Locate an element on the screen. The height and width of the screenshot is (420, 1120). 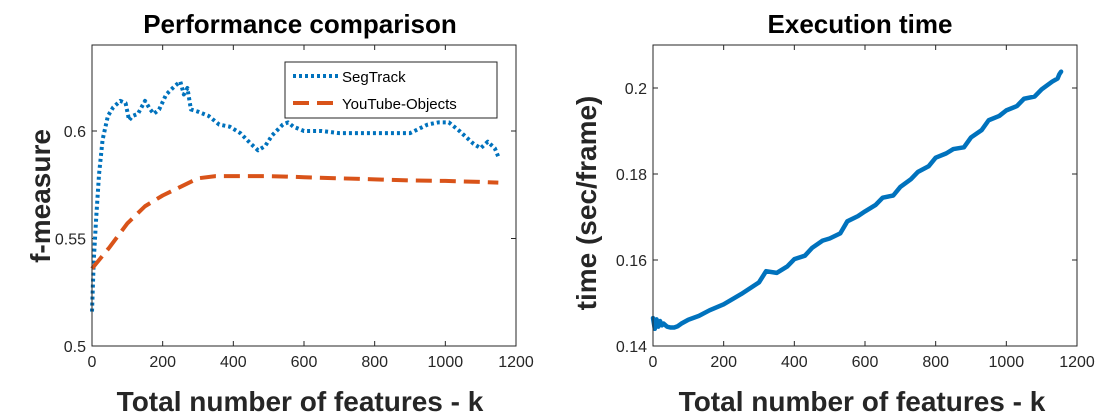
legend: SegTrack YouTube-Objects is located at coordinates (391, 90).